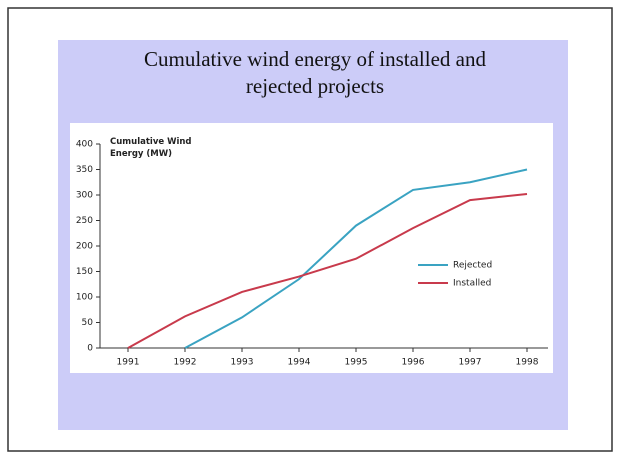 This screenshot has height=459, width=620. I want to click on legend-label: Installed, so click(472, 284).